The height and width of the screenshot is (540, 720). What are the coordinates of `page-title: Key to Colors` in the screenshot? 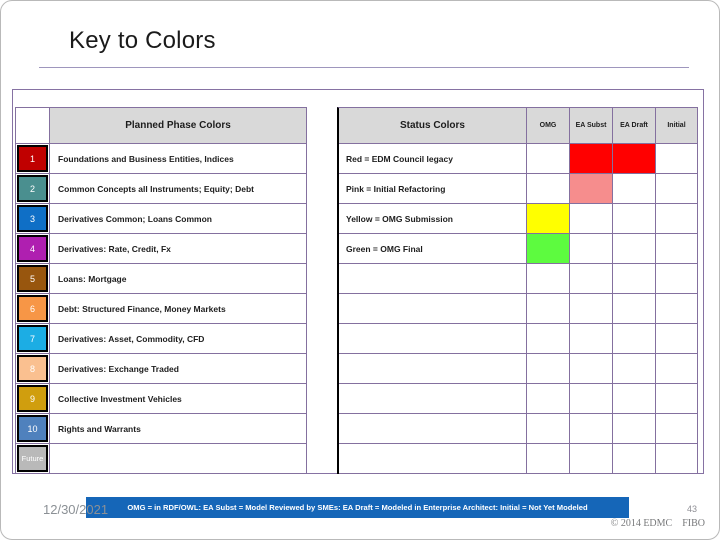 It's located at (142, 40).